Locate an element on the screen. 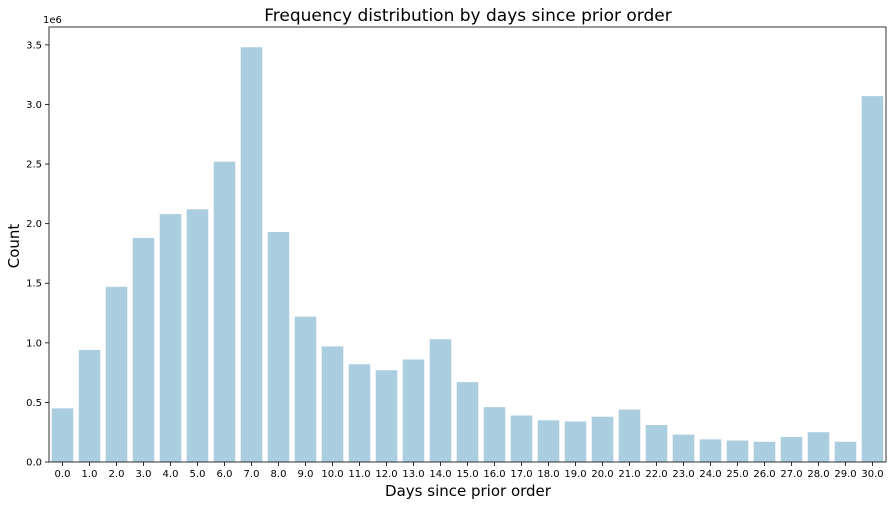 Image resolution: width=893 pixels, height=509 pixels. bar-13.0 is located at coordinates (413, 410).